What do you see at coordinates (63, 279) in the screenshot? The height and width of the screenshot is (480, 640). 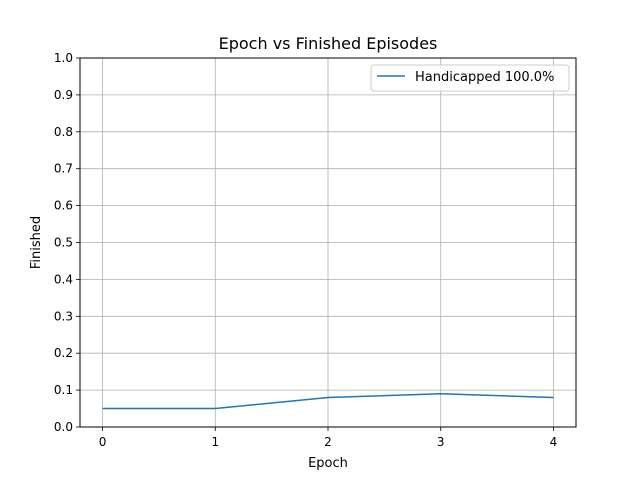 I see `y-tick-label: 0.4` at bounding box center [63, 279].